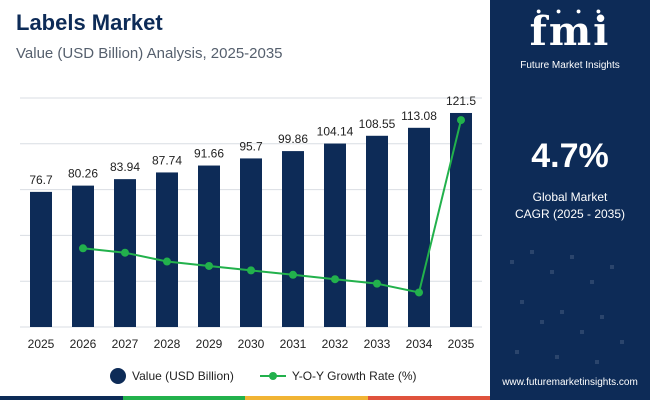 Image resolution: width=650 pixels, height=400 pixels. Describe the element at coordinates (83, 174) in the screenshot. I see `bar-value-label: 80.26` at that location.